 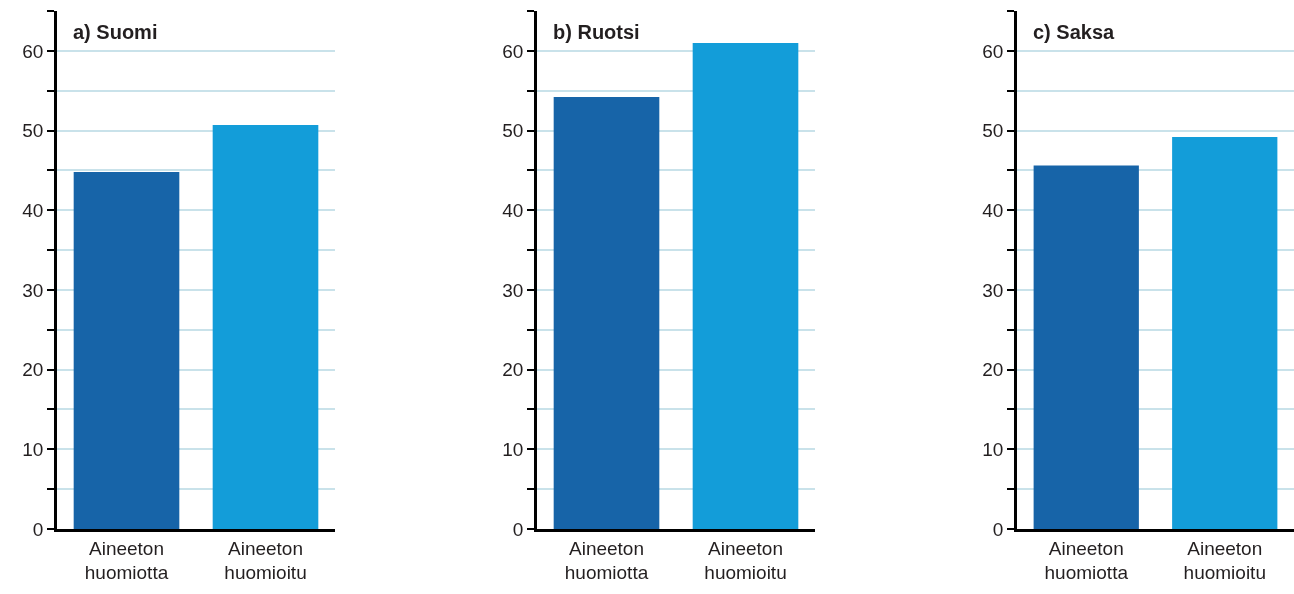 I want to click on text: b) Ruotsi, so click(x=596, y=32).